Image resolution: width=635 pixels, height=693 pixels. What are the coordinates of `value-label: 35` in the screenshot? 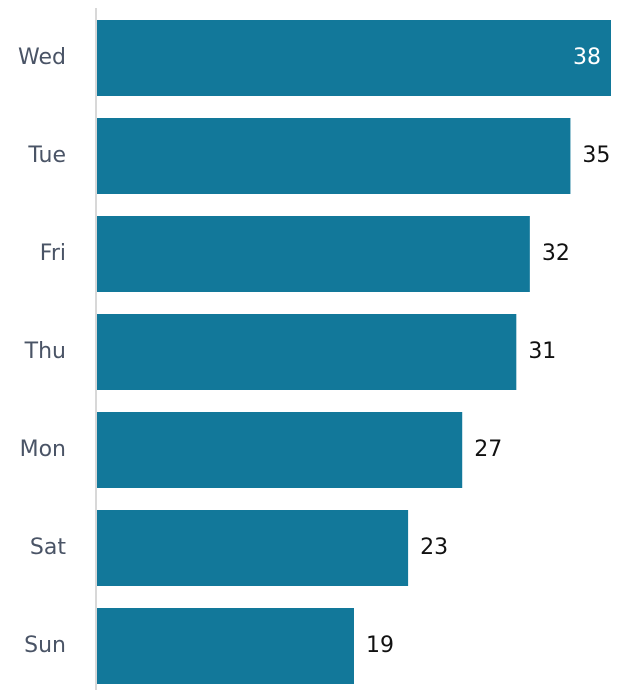 It's located at (596, 155).